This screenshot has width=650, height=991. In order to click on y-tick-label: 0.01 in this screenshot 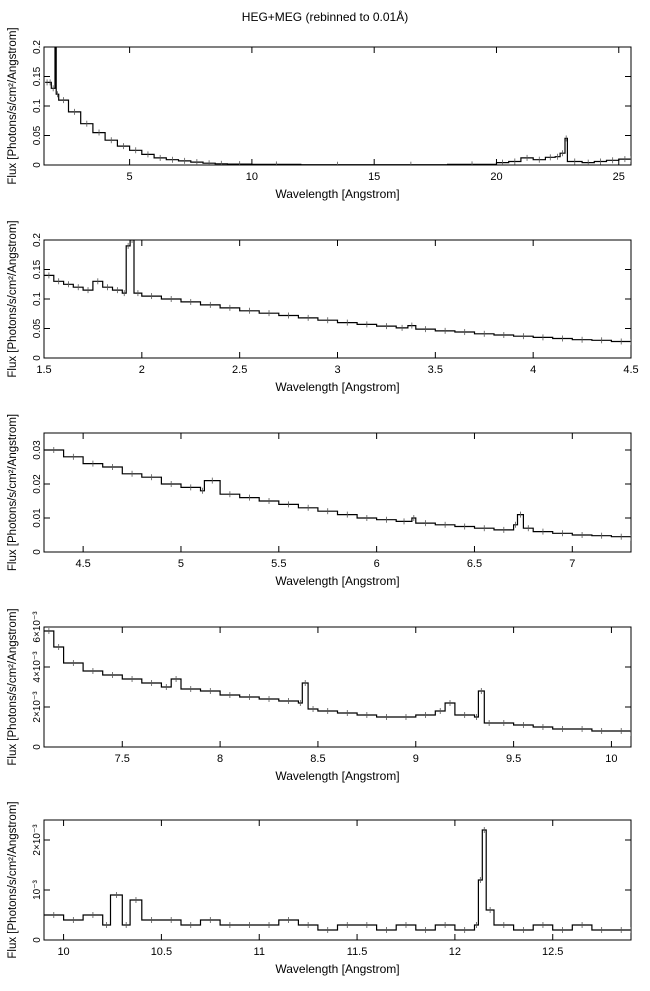, I will do `click(37, 518)`.